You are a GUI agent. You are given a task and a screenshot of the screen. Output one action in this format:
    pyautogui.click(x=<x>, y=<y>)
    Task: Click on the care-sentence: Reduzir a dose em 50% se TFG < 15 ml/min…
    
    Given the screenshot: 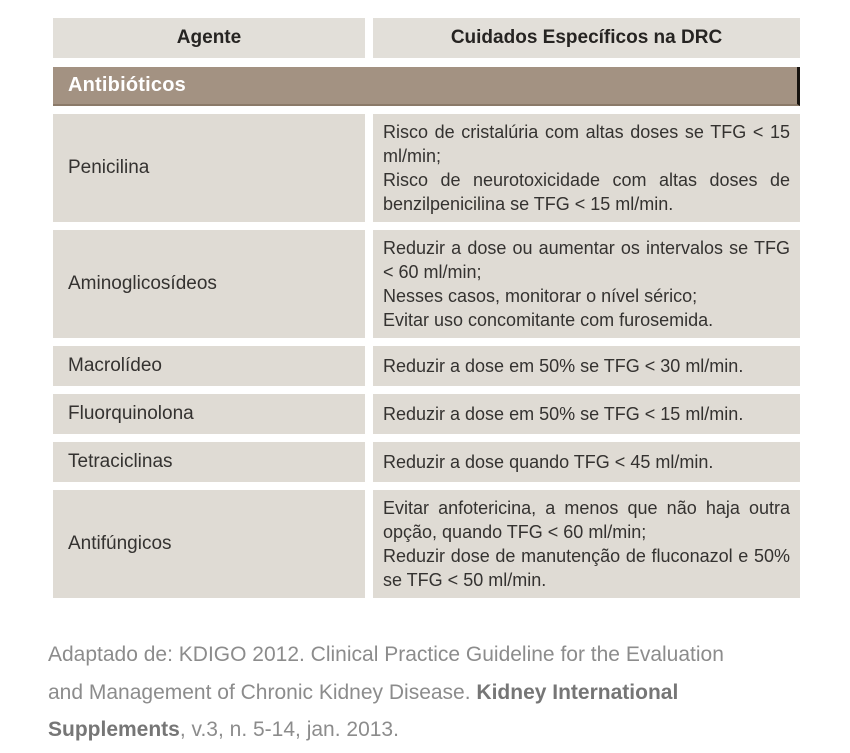 What is the action you would take?
    pyautogui.click(x=563, y=414)
    